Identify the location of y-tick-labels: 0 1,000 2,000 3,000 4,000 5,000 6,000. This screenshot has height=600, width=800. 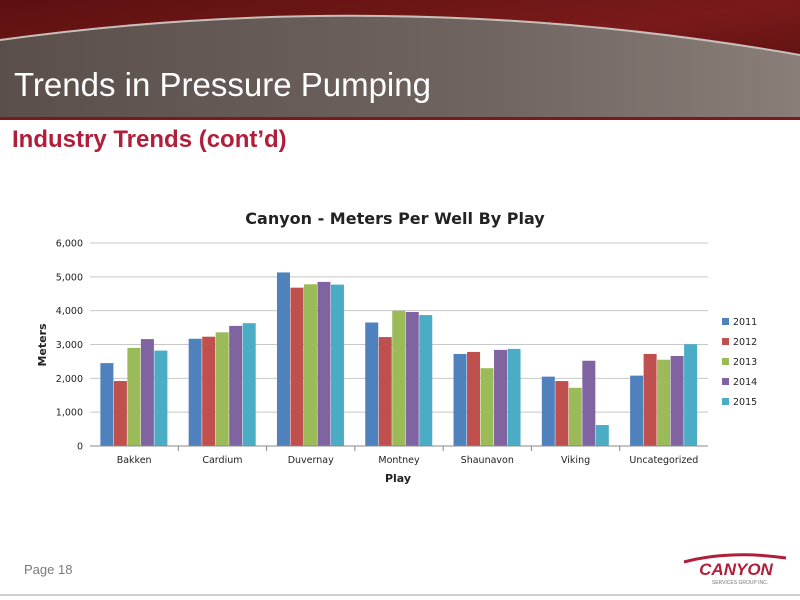
(69, 346).